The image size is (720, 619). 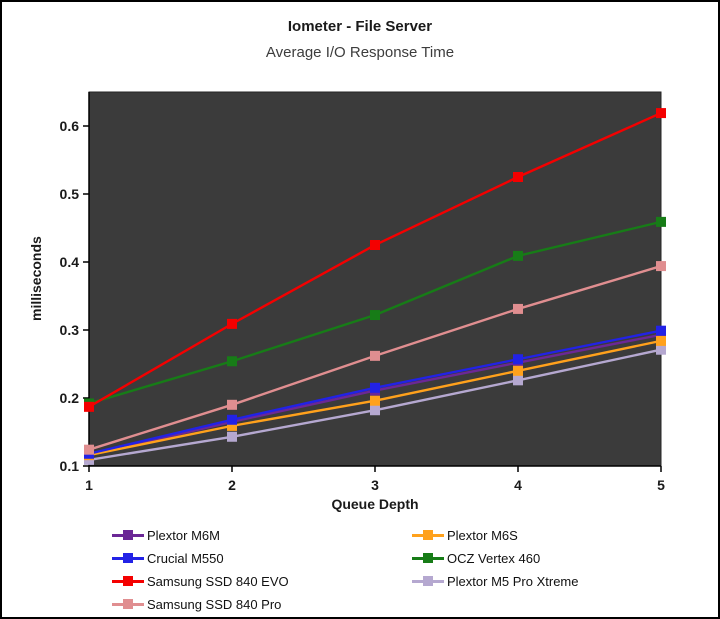 I want to click on y-tick-label: 0.1, so click(x=70, y=466).